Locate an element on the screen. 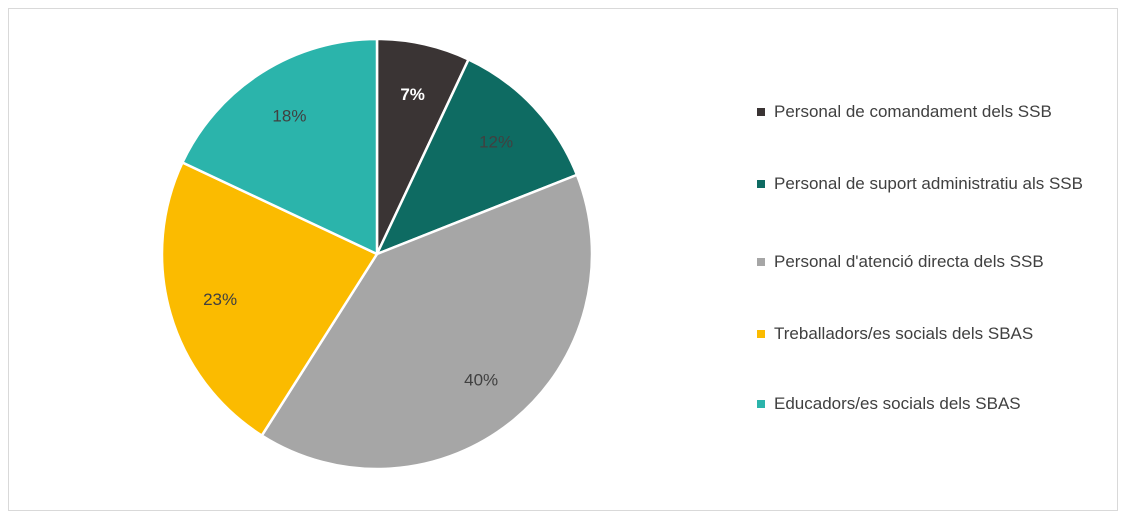 This screenshot has width=1126, height=517. legend-item-4: Treballadors/es socials dels SBAS is located at coordinates (937, 334).